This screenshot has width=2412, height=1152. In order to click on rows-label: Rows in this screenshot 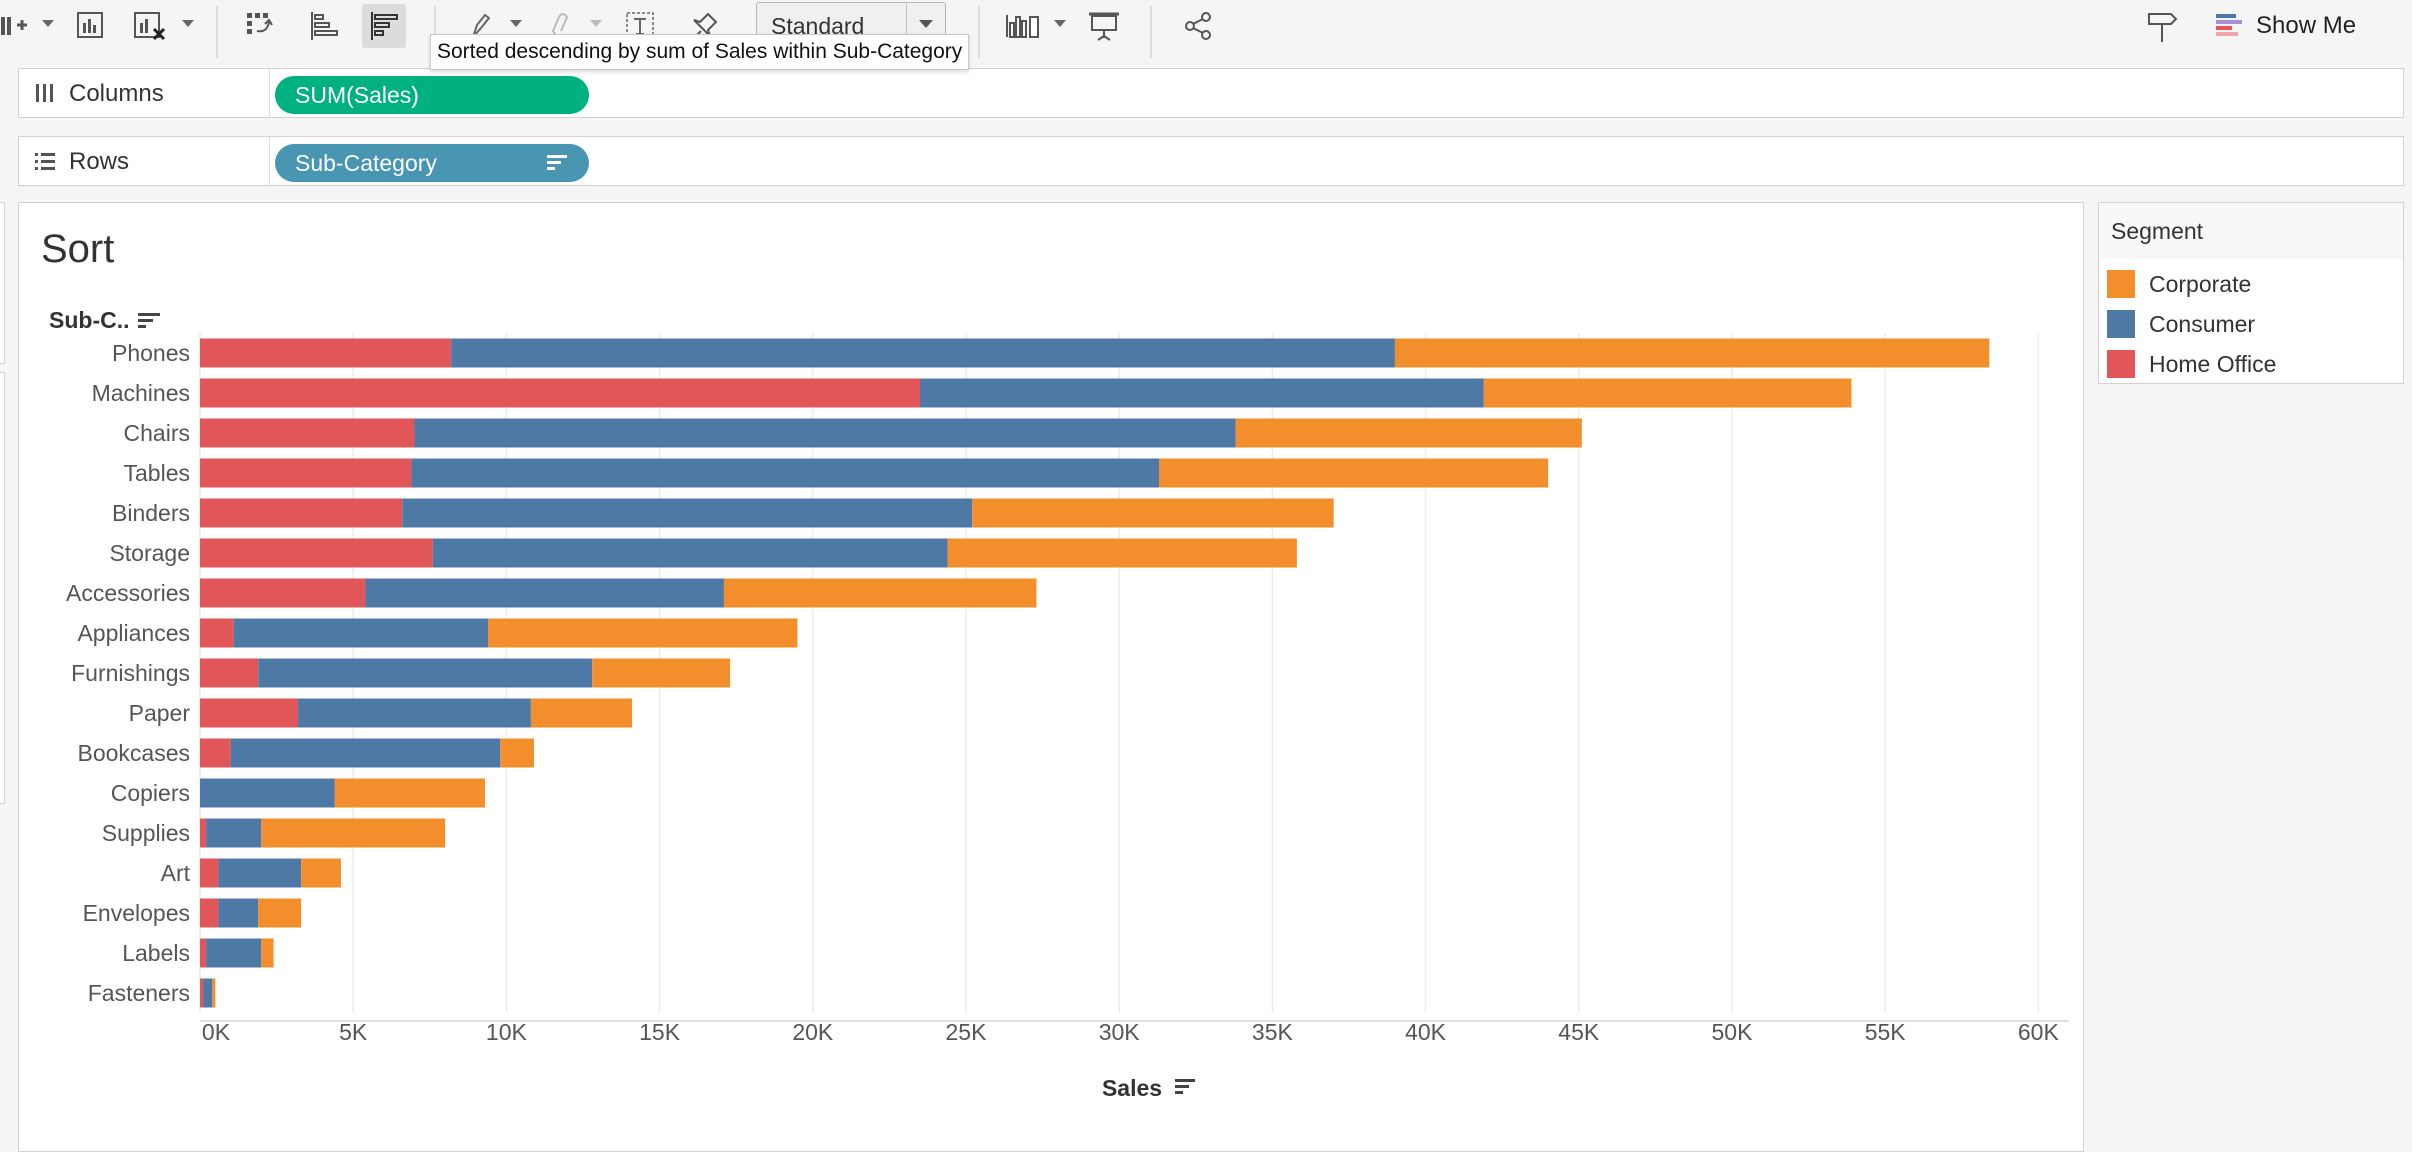, I will do `click(99, 161)`.